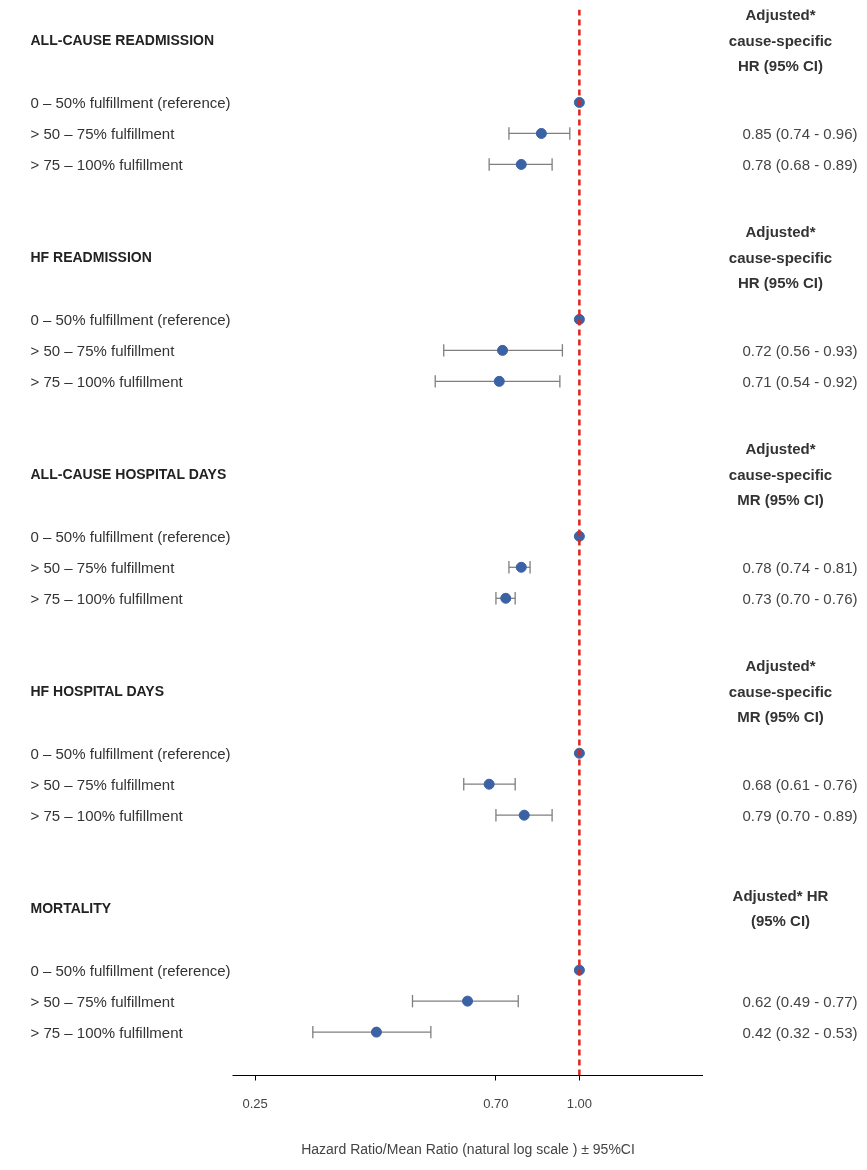 This screenshot has height=1170, width=867. Describe the element at coordinates (800, 164) in the screenshot. I see `data-label: 0.78 (0.68 - 0.89)` at that location.